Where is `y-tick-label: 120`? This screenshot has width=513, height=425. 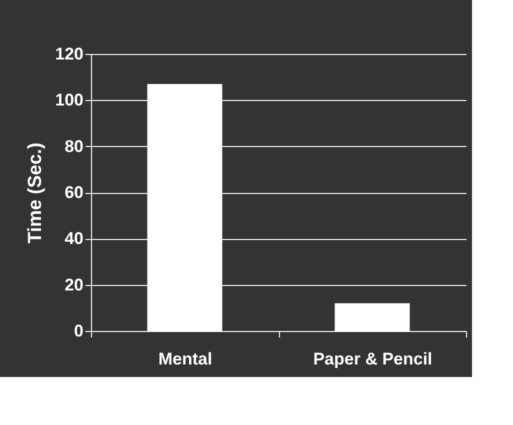
y-tick-label: 120 is located at coordinates (69, 54).